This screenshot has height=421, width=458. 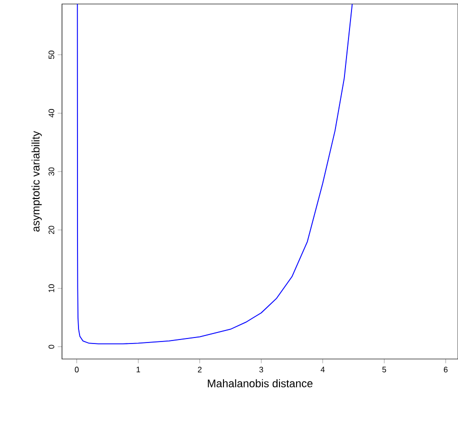 I want to click on y-axis-title: asymptotic variability, so click(x=37, y=181).